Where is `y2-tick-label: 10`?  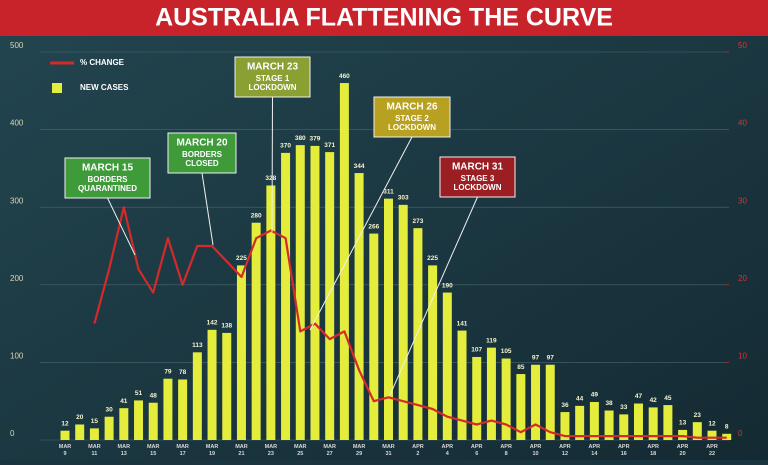 y2-tick-label: 10 is located at coordinates (742, 356).